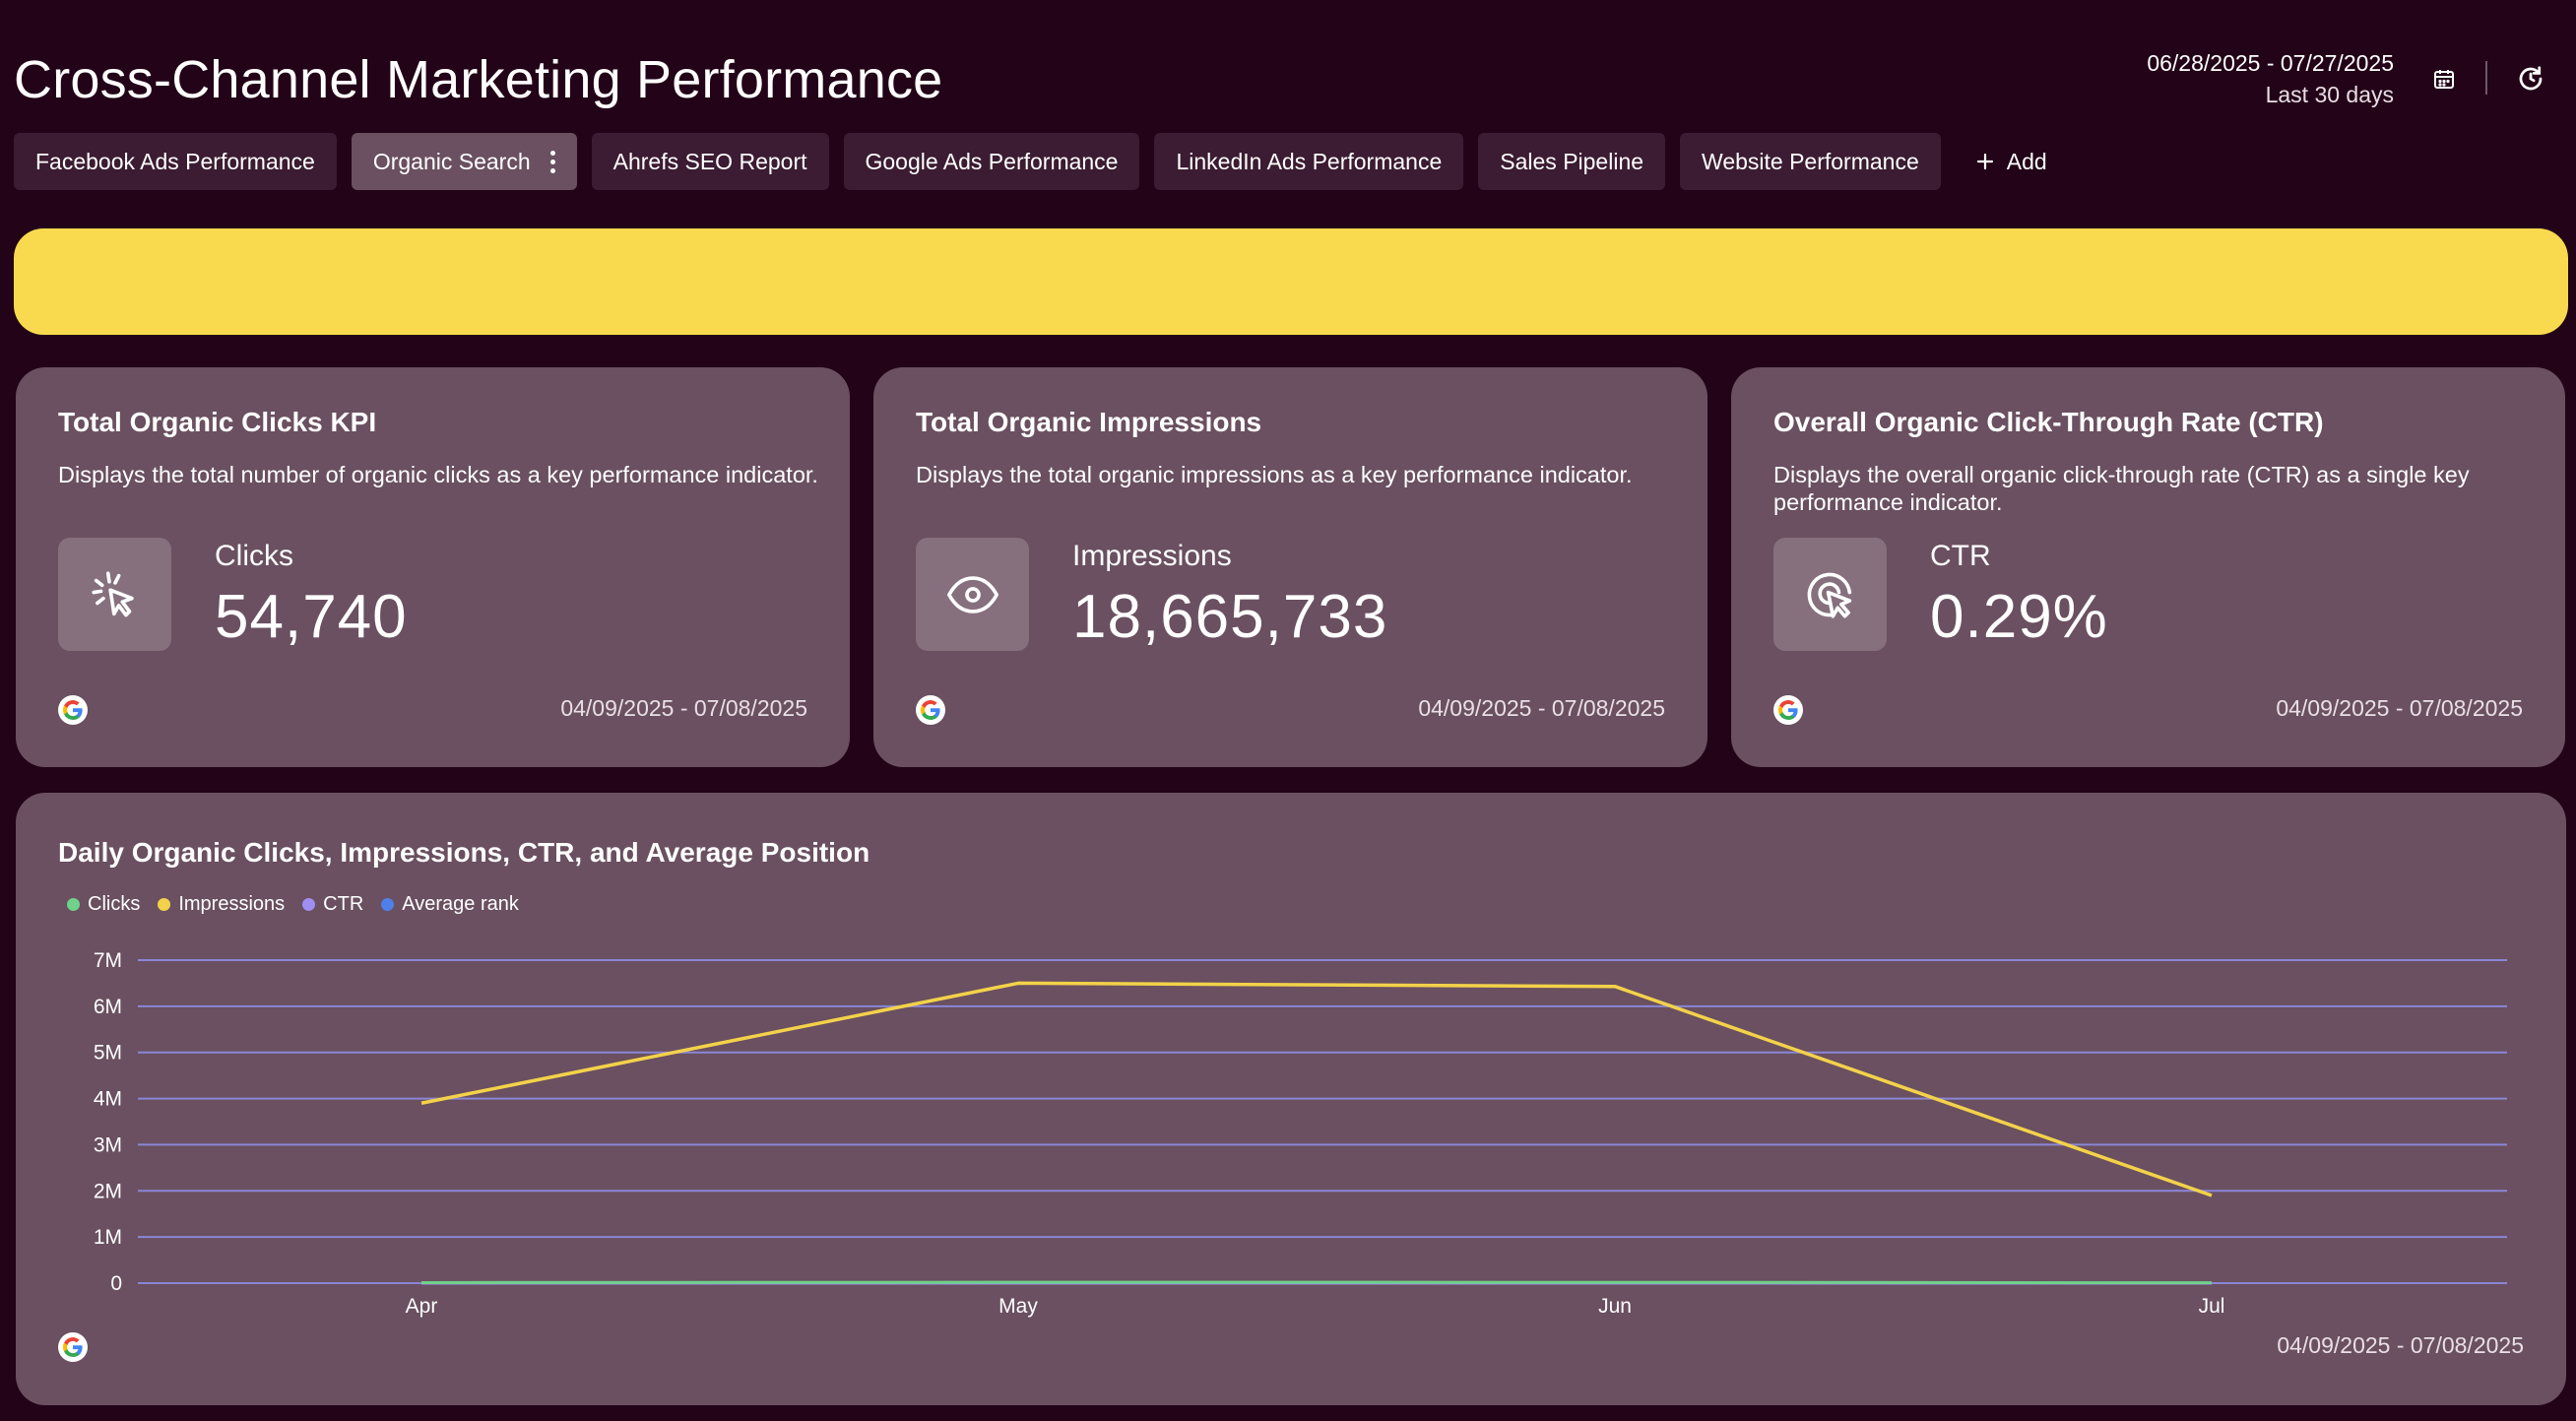 The height and width of the screenshot is (1421, 2576). I want to click on kpi-value: 54,740, so click(311, 617).